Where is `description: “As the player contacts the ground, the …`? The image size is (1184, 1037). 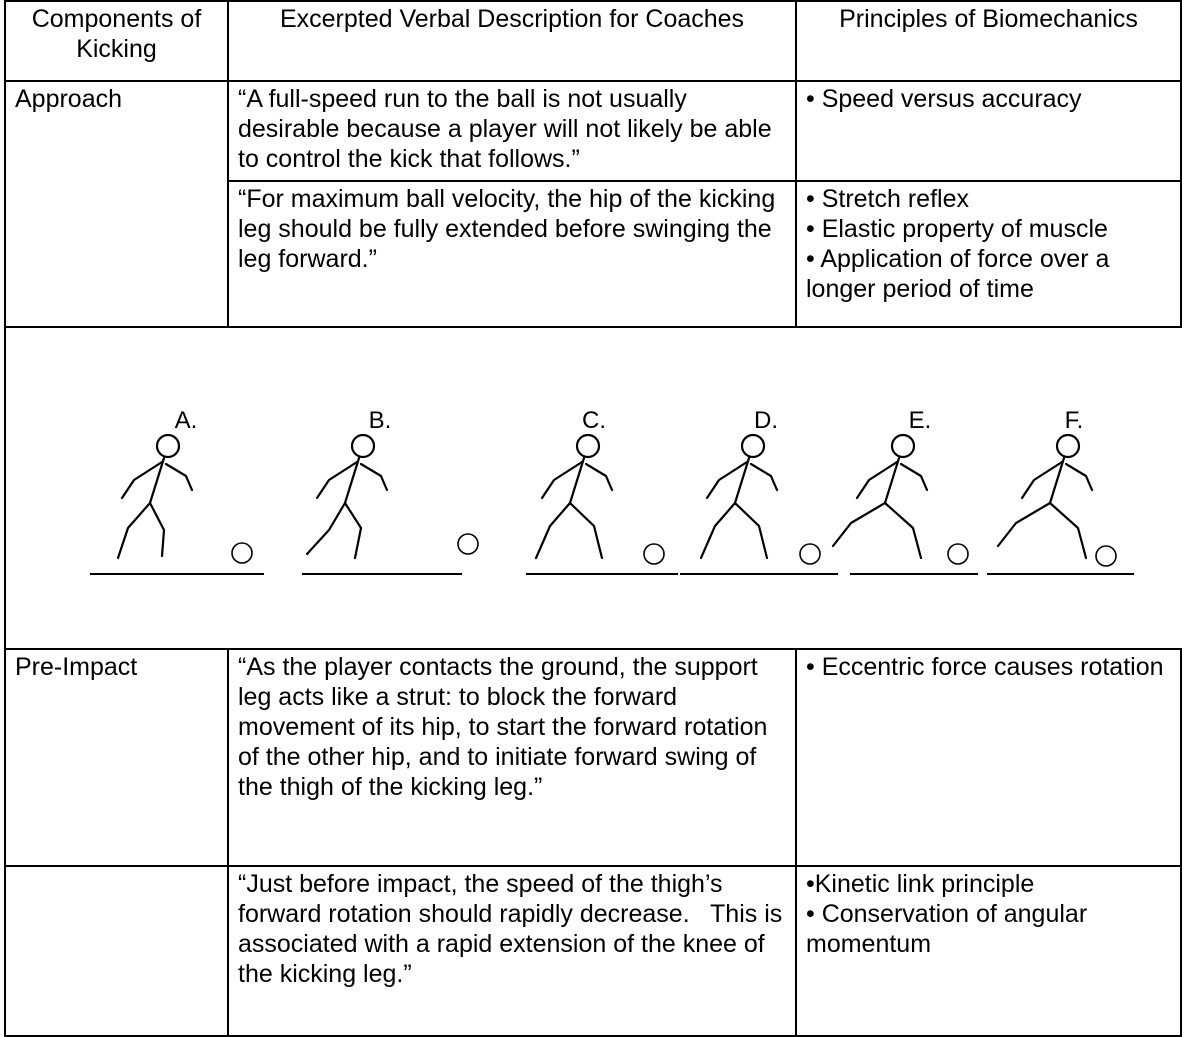
description: “As the player contacts the ground, the … is located at coordinates (512, 757).